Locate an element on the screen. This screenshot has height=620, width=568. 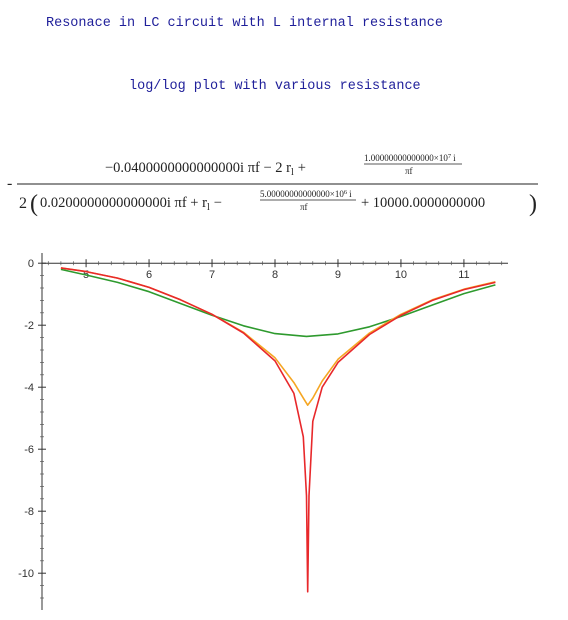
formula-den-main: 0.0200000000000000i πf + r is located at coordinates (123, 203).